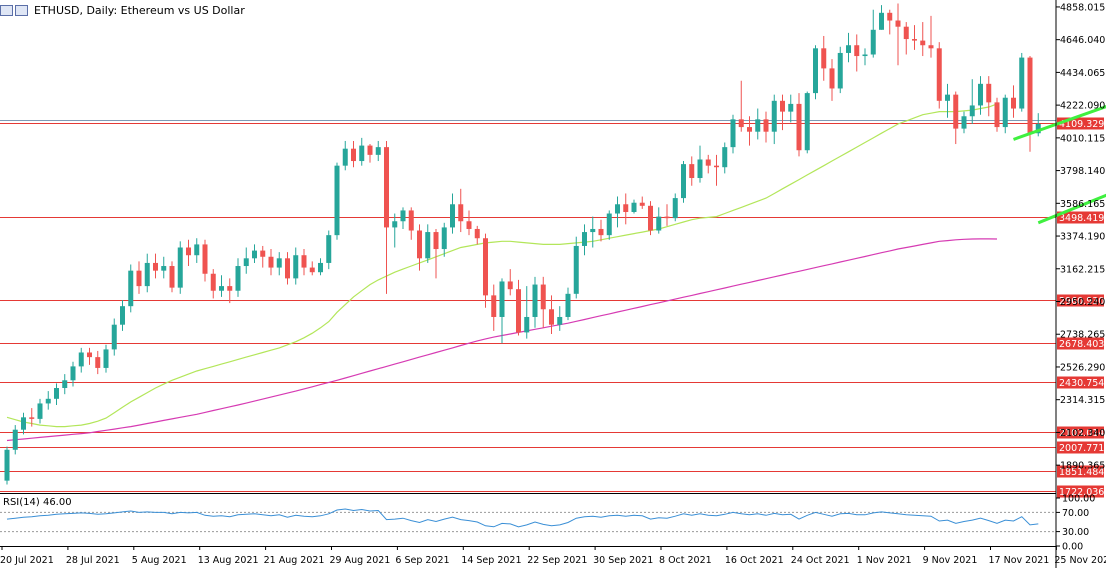 This screenshot has height=568, width=1106. Describe the element at coordinates (360, 560) in the screenshot. I see `time-tick-label: 29 Aug 2021` at that location.